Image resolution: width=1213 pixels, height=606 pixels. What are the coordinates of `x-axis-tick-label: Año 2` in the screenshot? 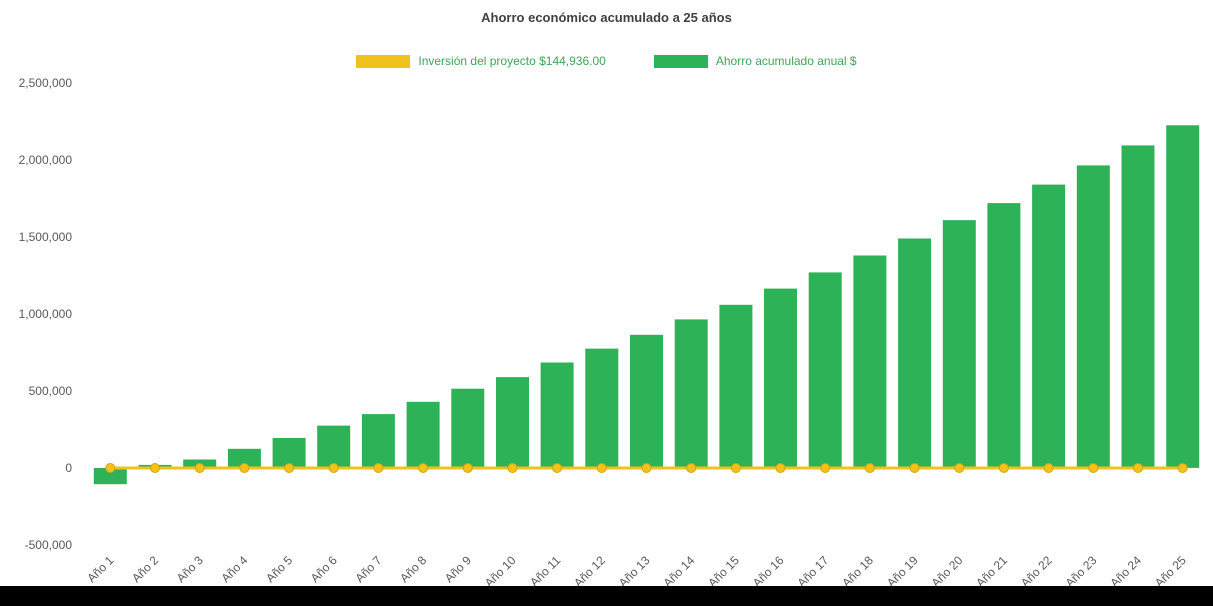 It's located at (145, 569).